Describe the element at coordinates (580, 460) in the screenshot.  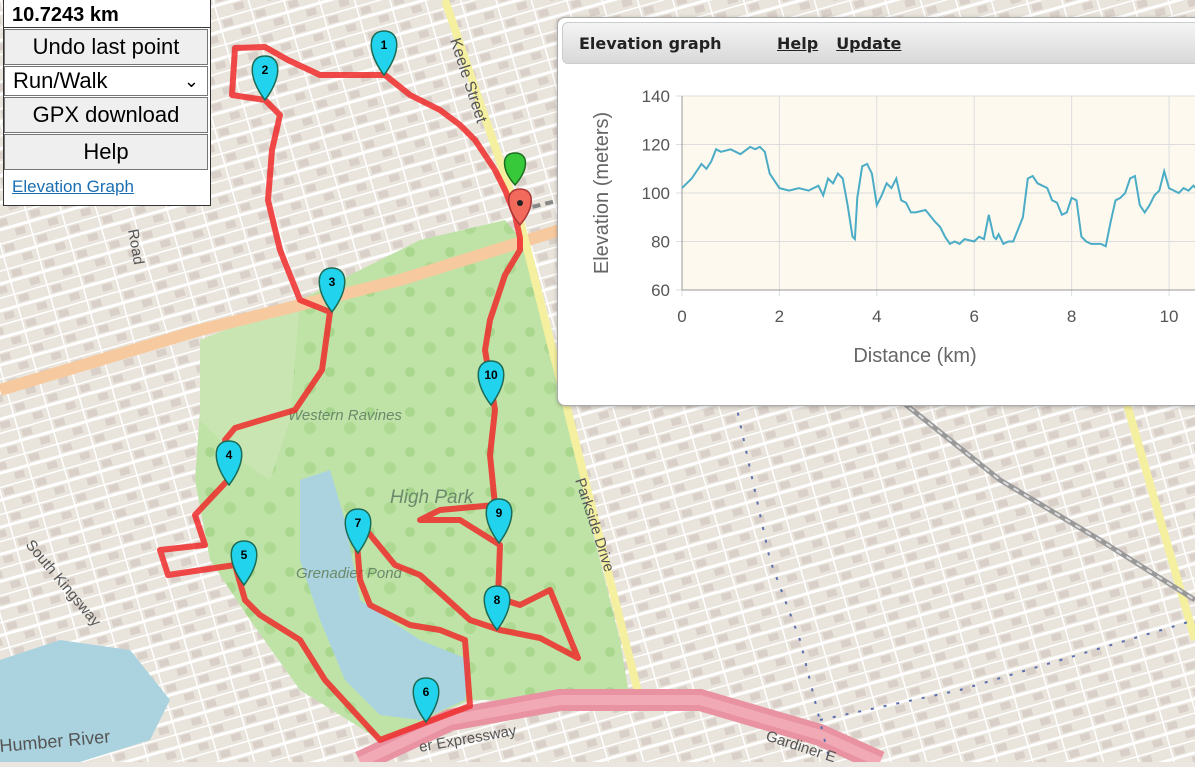
I see `parkside-drive` at that location.